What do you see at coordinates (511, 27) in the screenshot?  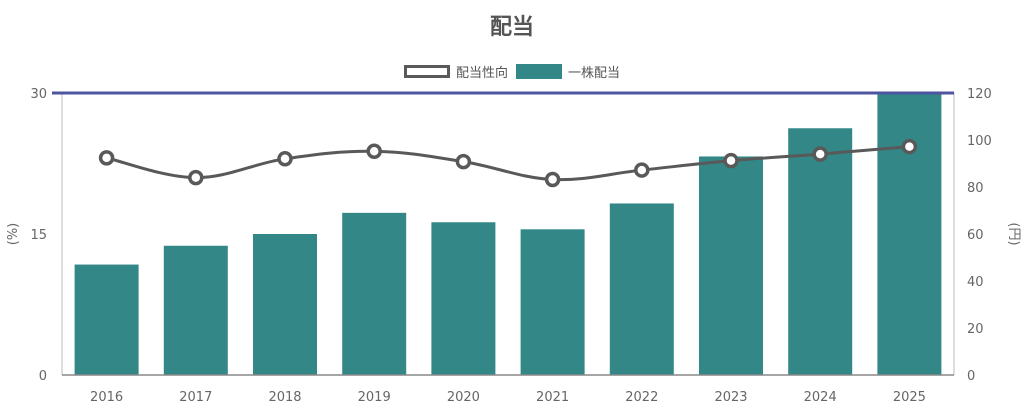 I see `chart-title: 配当` at bounding box center [511, 27].